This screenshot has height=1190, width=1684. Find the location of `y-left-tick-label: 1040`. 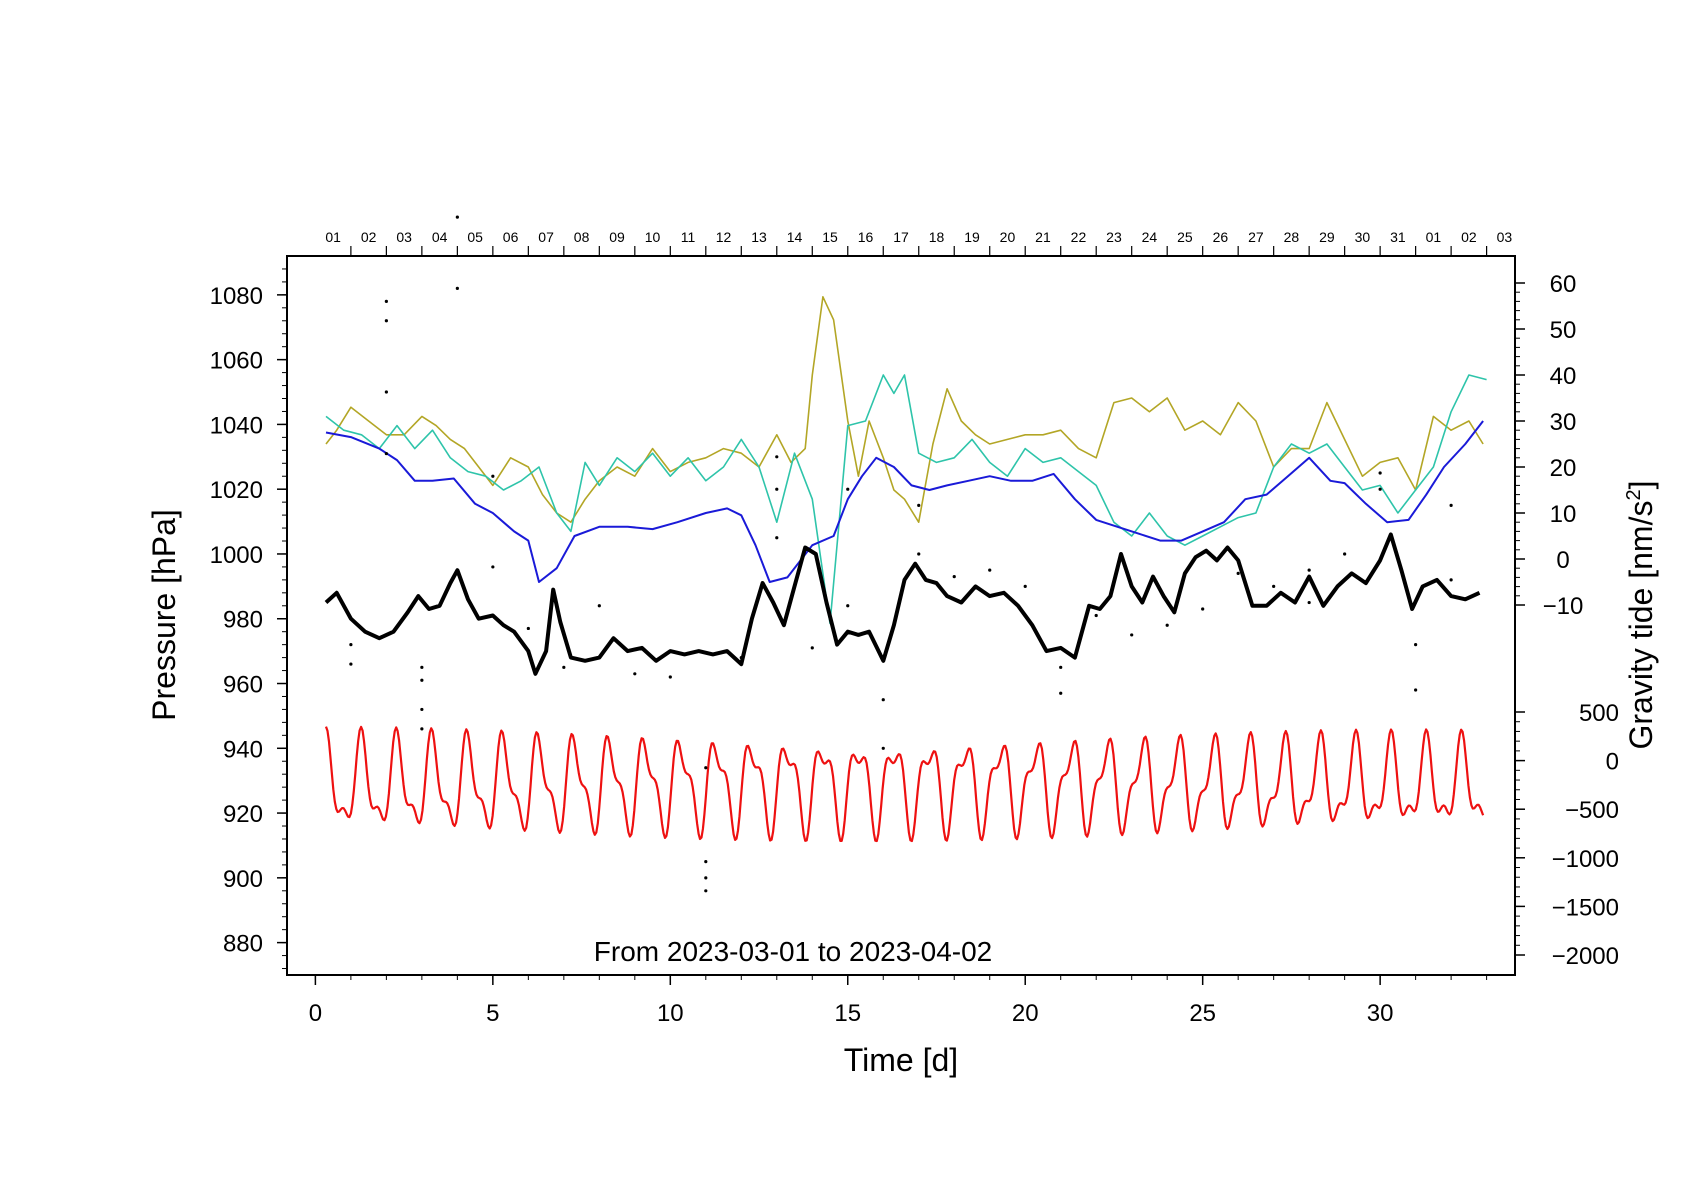

y-left-tick-label: 1040 is located at coordinates (236, 425).